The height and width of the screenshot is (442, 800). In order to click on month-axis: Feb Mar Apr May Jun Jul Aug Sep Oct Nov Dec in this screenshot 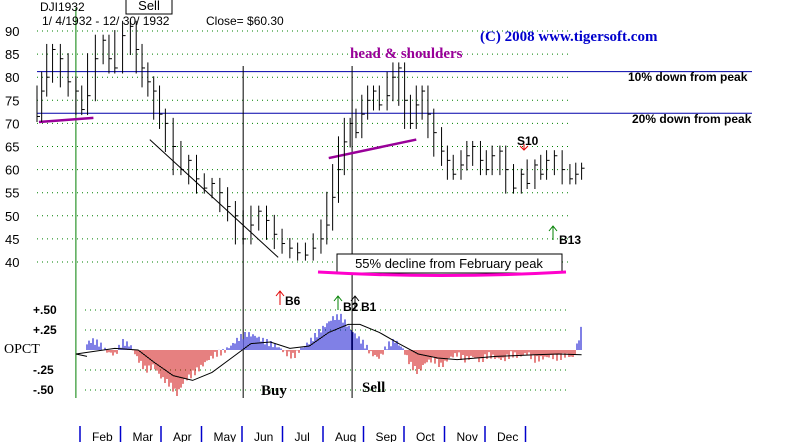, I will do `click(303, 434)`.